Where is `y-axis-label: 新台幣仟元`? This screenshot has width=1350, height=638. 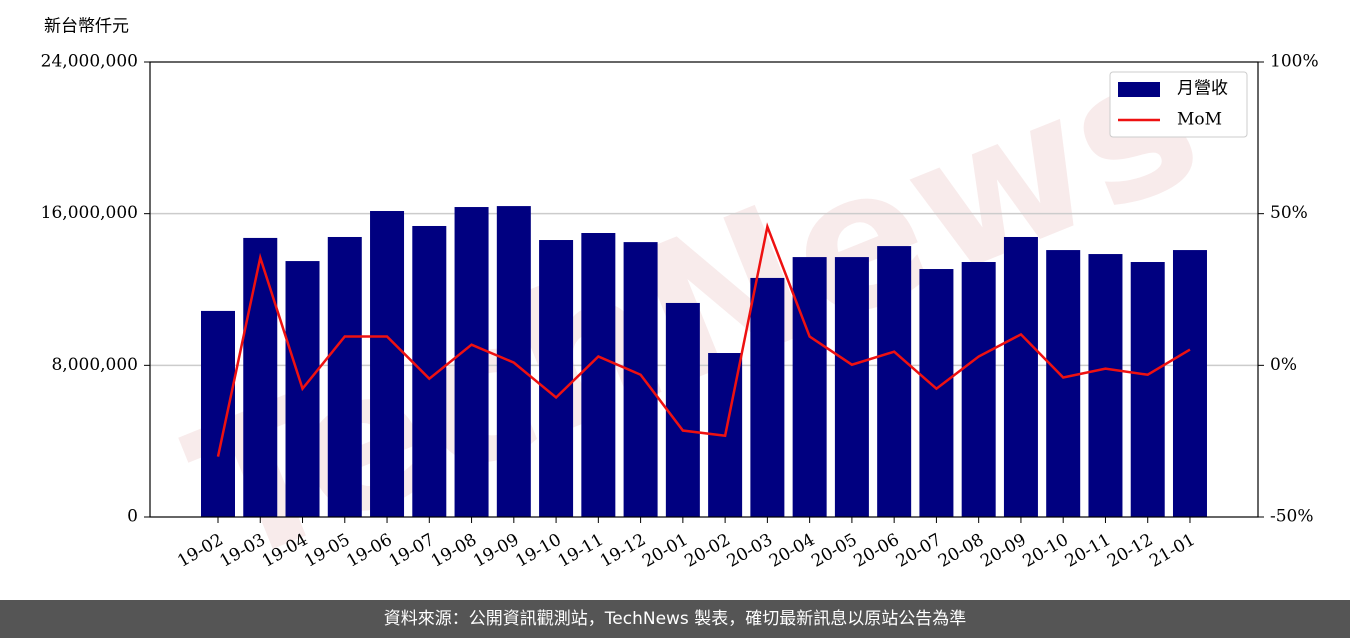 y-axis-label: 新台幣仟元 is located at coordinates (86, 27).